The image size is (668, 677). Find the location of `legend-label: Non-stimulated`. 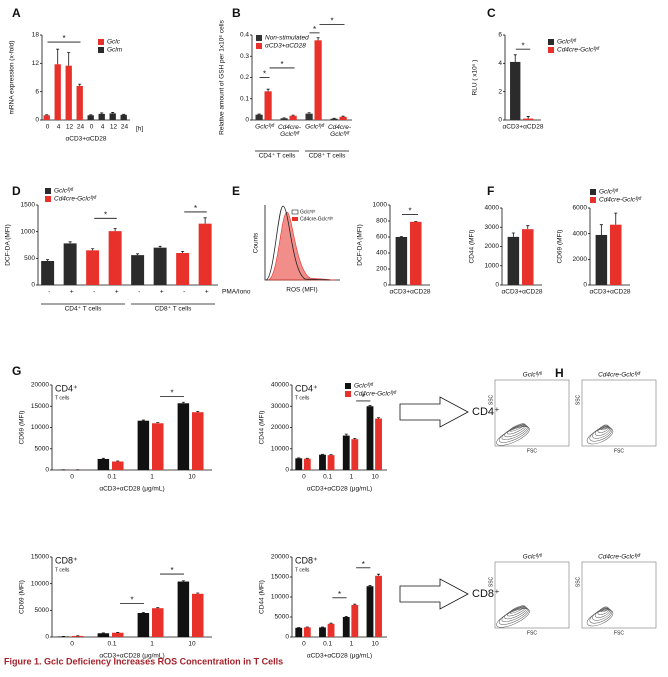

legend-label: Non-stimulated is located at coordinates (287, 38).